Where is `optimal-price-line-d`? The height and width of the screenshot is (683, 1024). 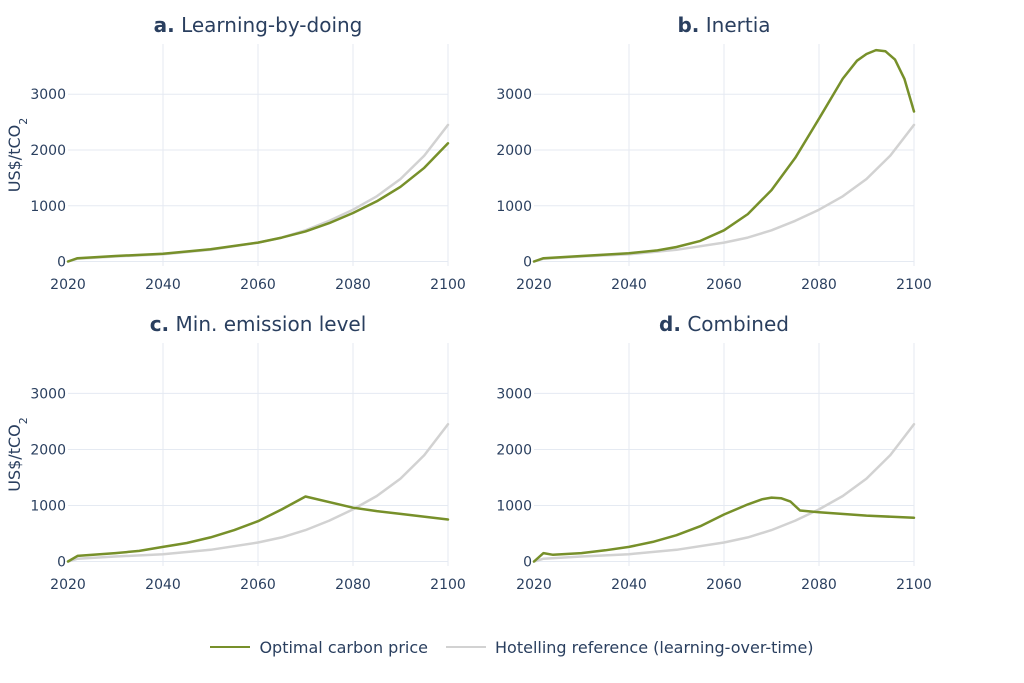
optimal-price-line-d is located at coordinates (724, 529).